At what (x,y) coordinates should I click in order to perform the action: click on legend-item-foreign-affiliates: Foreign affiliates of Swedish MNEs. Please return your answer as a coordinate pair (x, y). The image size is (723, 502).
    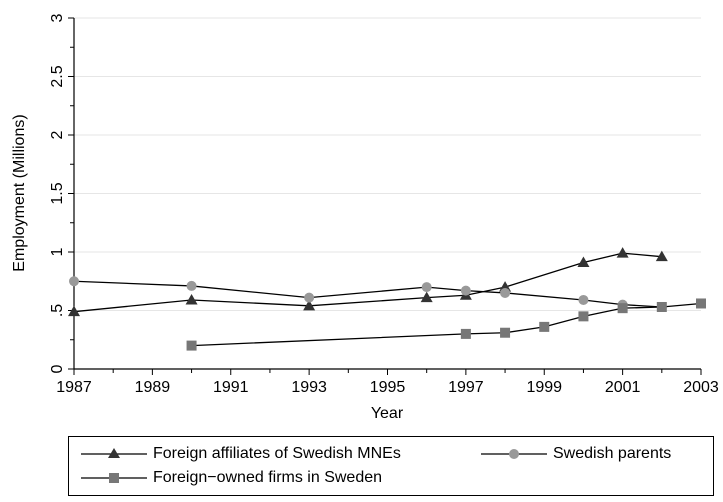
    Looking at the image, I should click on (240, 454).